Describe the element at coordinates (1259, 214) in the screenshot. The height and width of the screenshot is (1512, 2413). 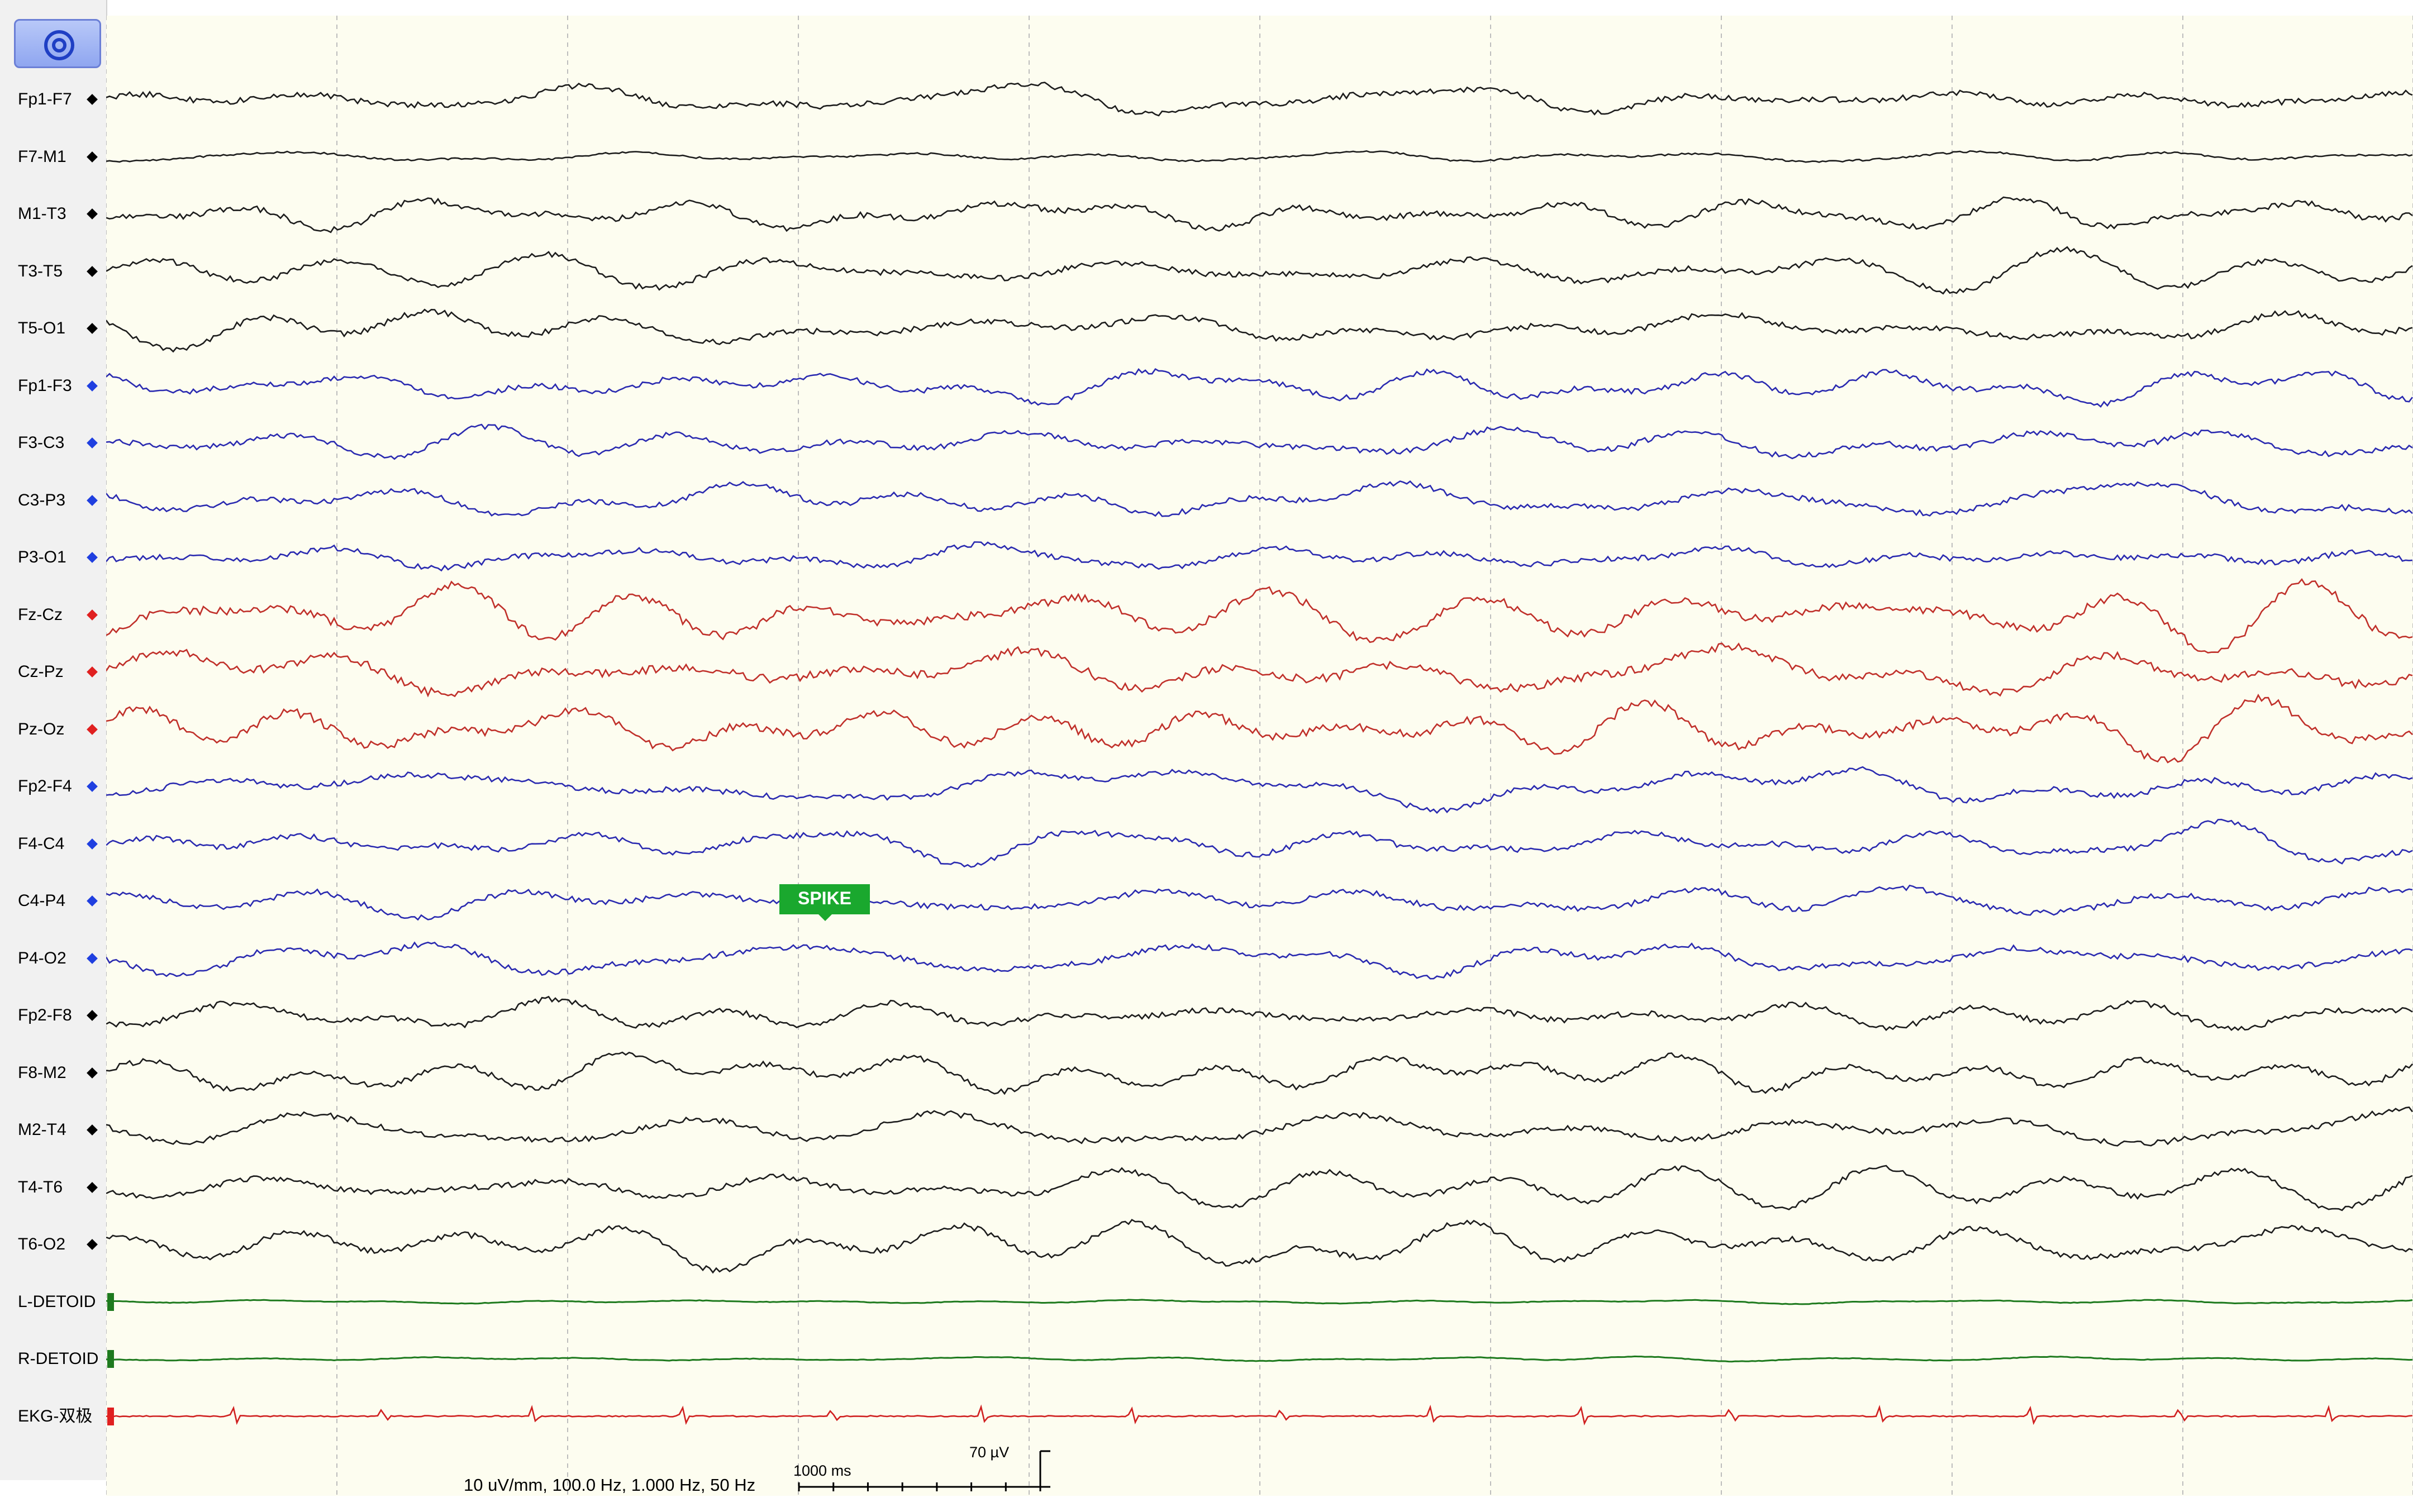
I see `trace-m1-t3` at that location.